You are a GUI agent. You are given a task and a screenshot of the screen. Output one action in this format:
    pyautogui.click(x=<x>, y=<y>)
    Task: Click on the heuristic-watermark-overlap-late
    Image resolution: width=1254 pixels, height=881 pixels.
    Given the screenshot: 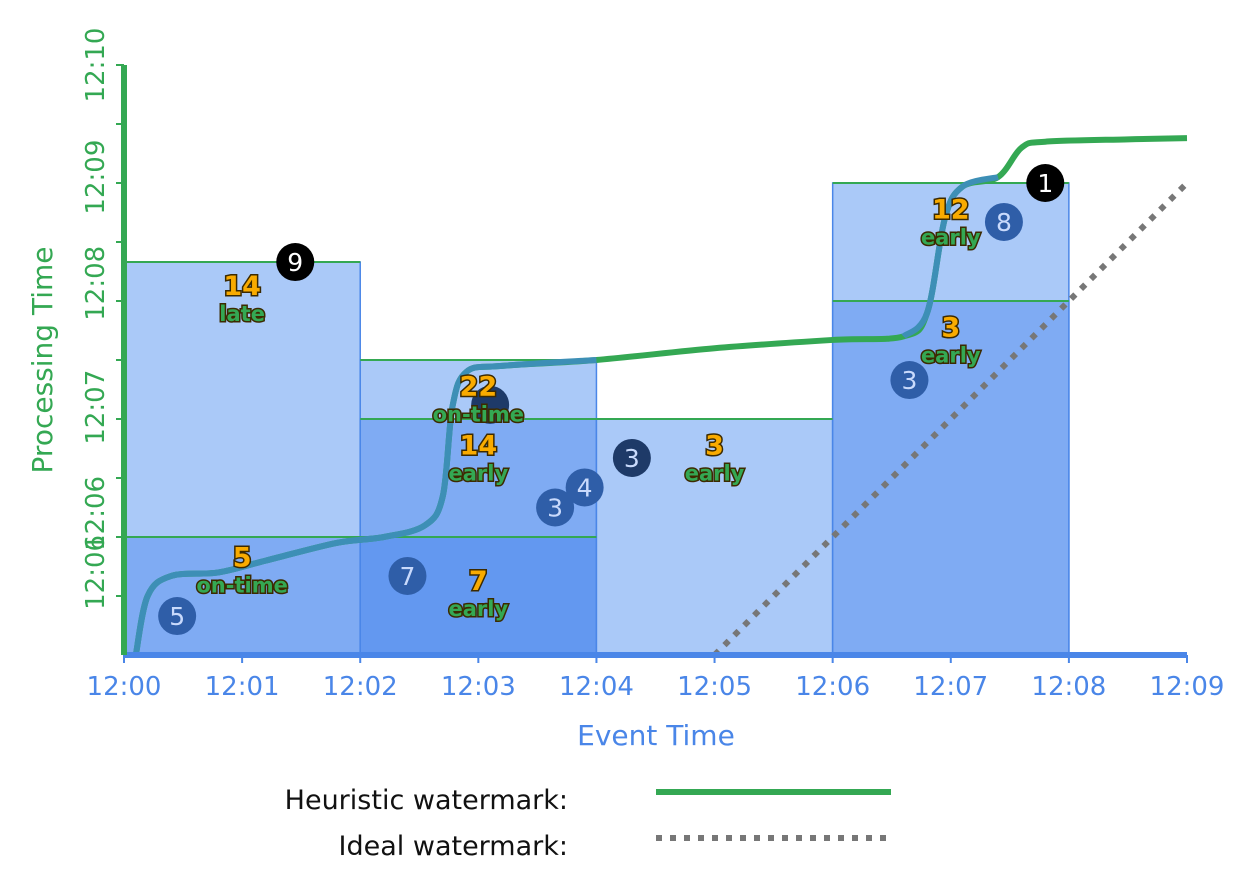 What is the action you would take?
    pyautogui.click(x=950, y=256)
    